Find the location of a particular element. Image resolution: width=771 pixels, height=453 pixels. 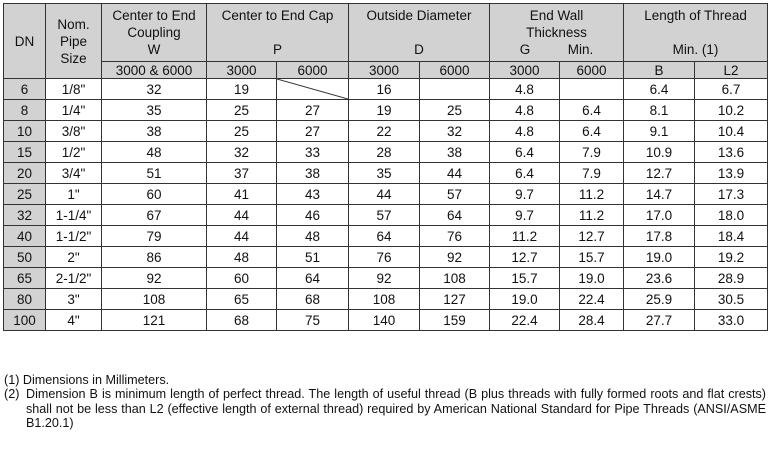

cell-g6000: 22.4 is located at coordinates (592, 299).